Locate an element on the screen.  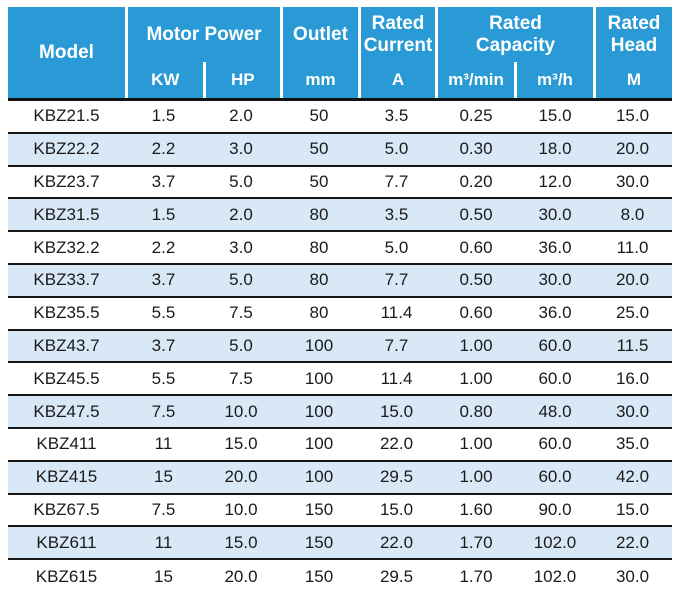
table-cell: 60.0 is located at coordinates (555, 444).